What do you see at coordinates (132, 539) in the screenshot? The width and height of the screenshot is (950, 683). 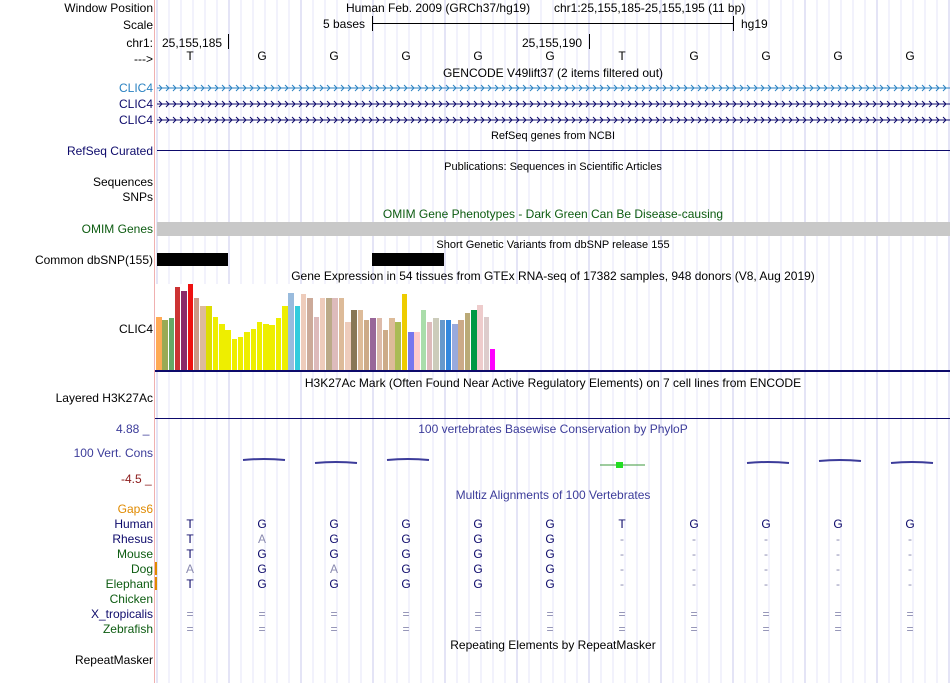 I see `species-label: Rhesus` at bounding box center [132, 539].